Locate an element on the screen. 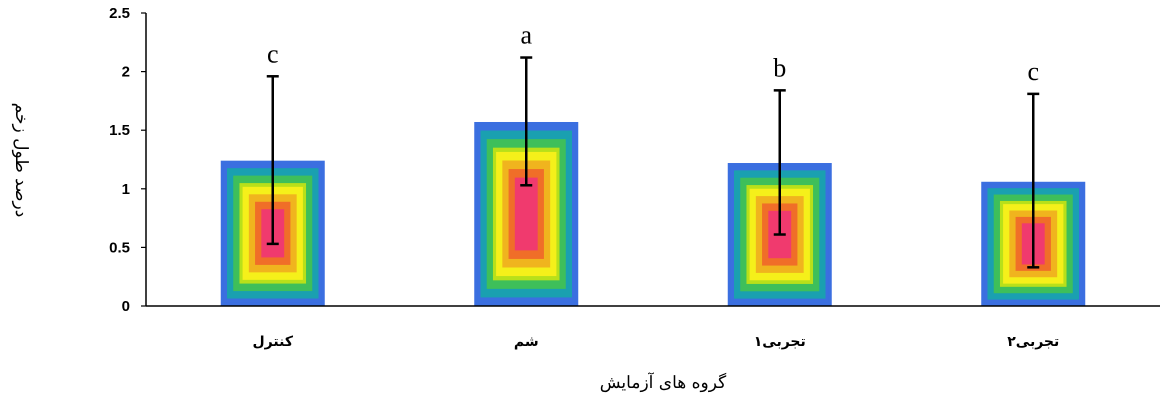 The width and height of the screenshot is (1170, 407). significance-letter: a is located at coordinates (526, 35).